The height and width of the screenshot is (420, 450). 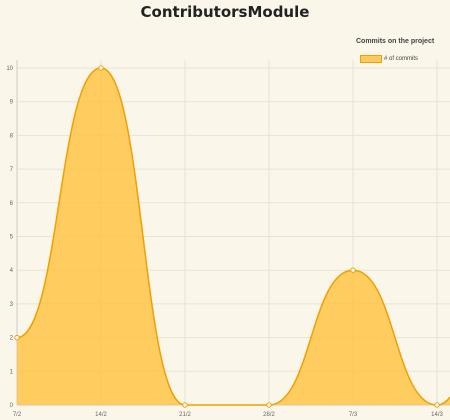 I want to click on x-tick-label: 7/3, so click(x=353, y=415).